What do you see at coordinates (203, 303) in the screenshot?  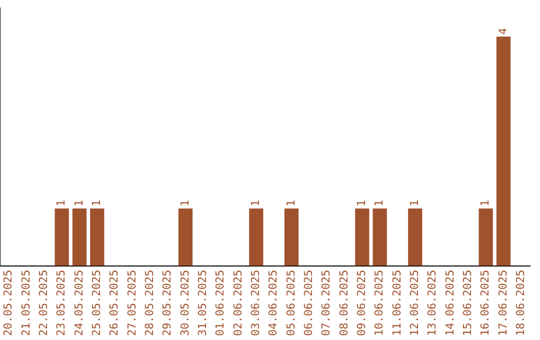 I see `x-tick-label: 31.05.2025` at bounding box center [203, 303].